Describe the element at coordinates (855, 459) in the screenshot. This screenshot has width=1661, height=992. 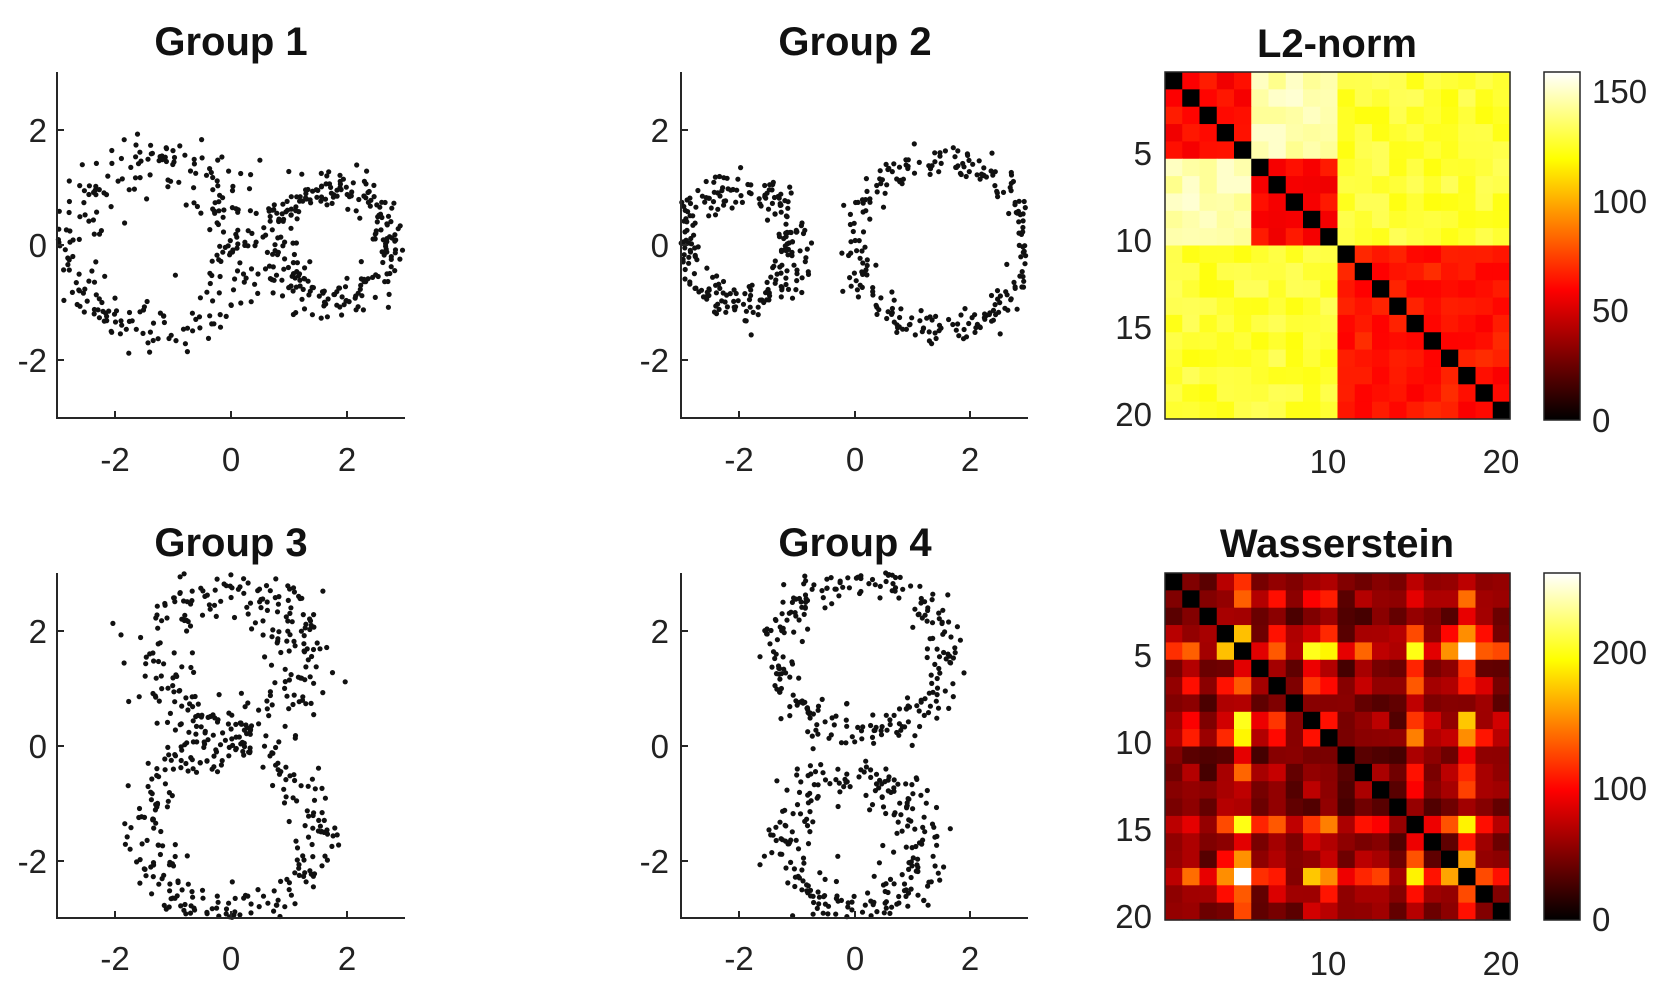
I see `x-tick-label: 0` at that location.